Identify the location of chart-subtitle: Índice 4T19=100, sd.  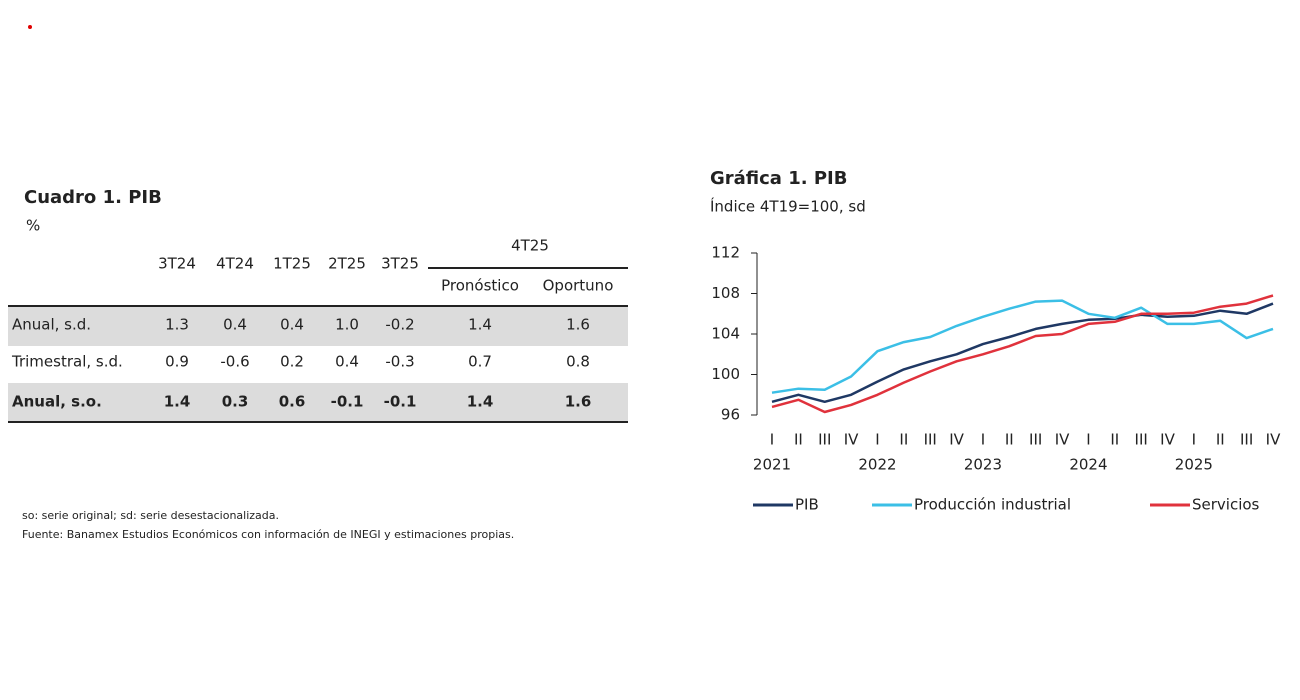
(788, 206).